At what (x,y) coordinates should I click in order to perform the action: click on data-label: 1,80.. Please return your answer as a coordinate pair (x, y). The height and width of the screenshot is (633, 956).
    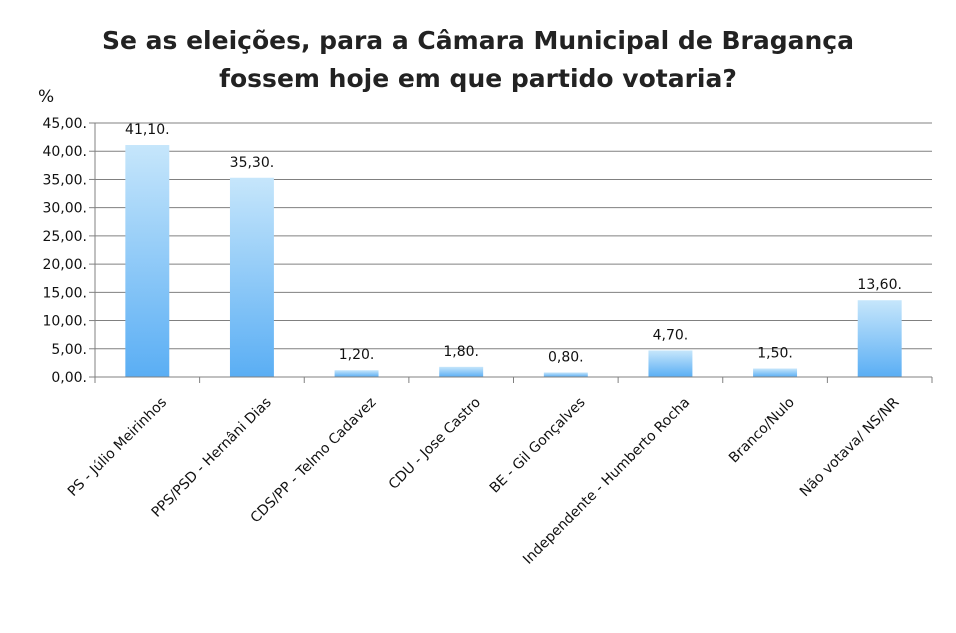
    Looking at the image, I should click on (461, 352).